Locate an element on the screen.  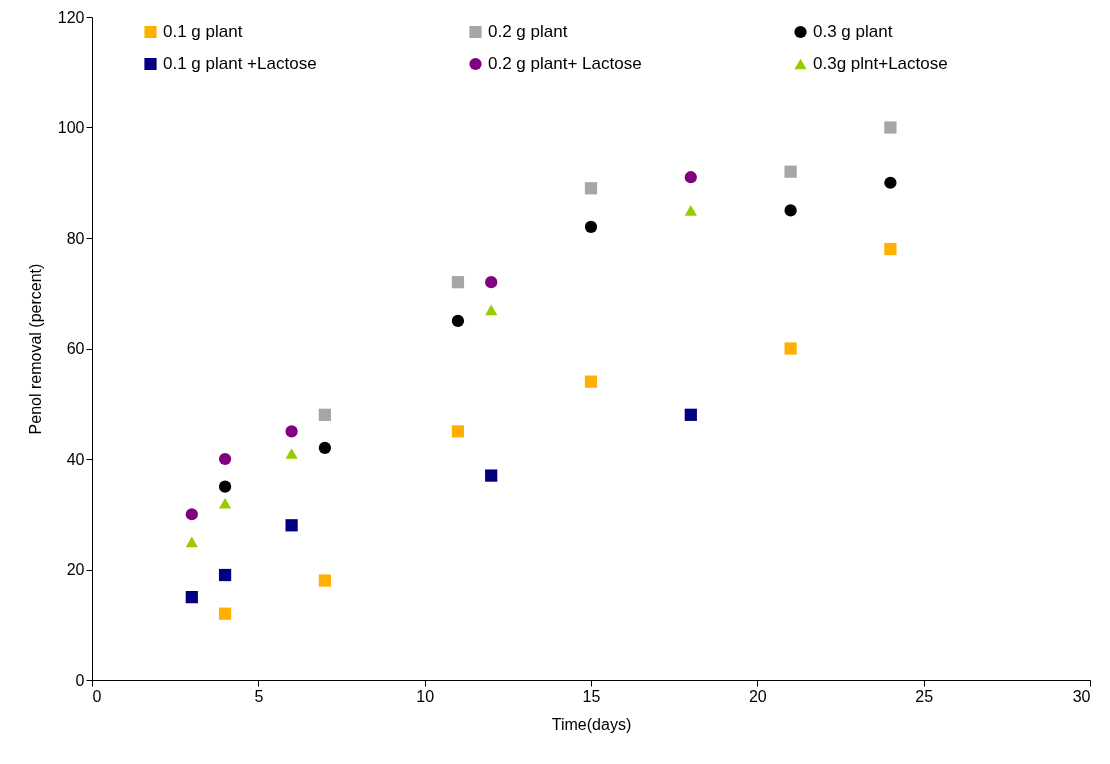
y-tick-label: 0 is located at coordinates (80, 680).